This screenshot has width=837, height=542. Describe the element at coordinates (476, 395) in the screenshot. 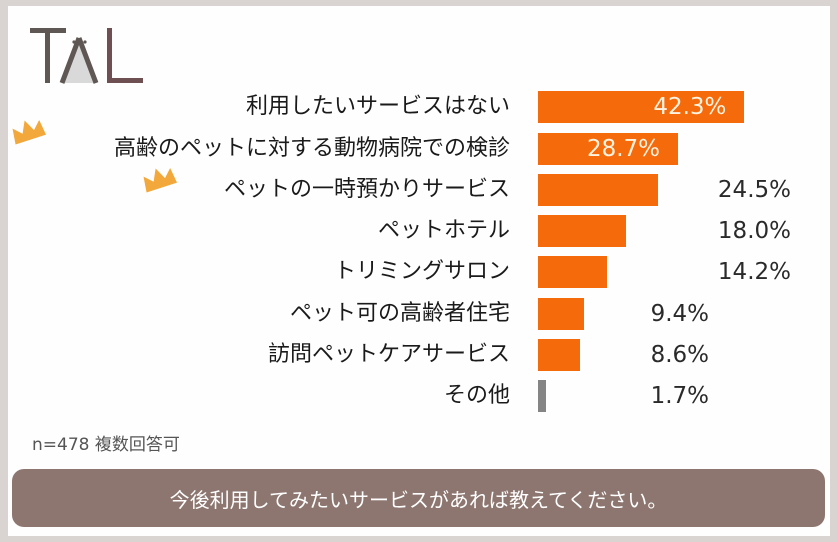

I see `category-label: その他` at that location.